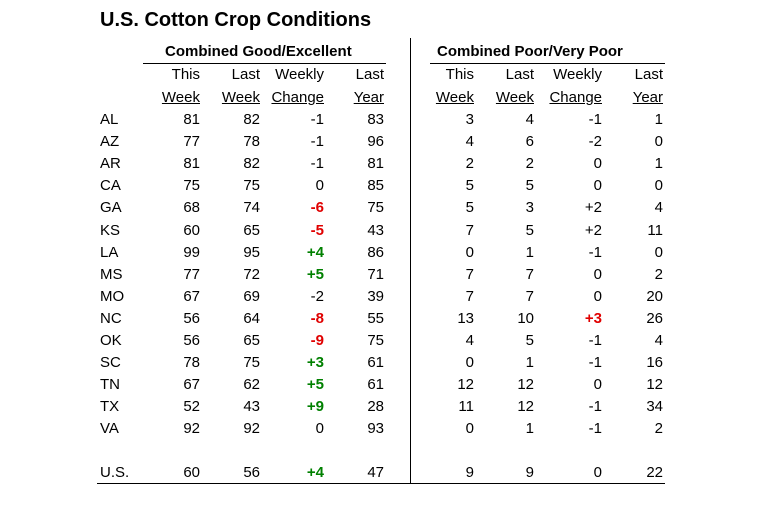 This screenshot has width=763, height=516. I want to click on cell: 67, so click(191, 296).